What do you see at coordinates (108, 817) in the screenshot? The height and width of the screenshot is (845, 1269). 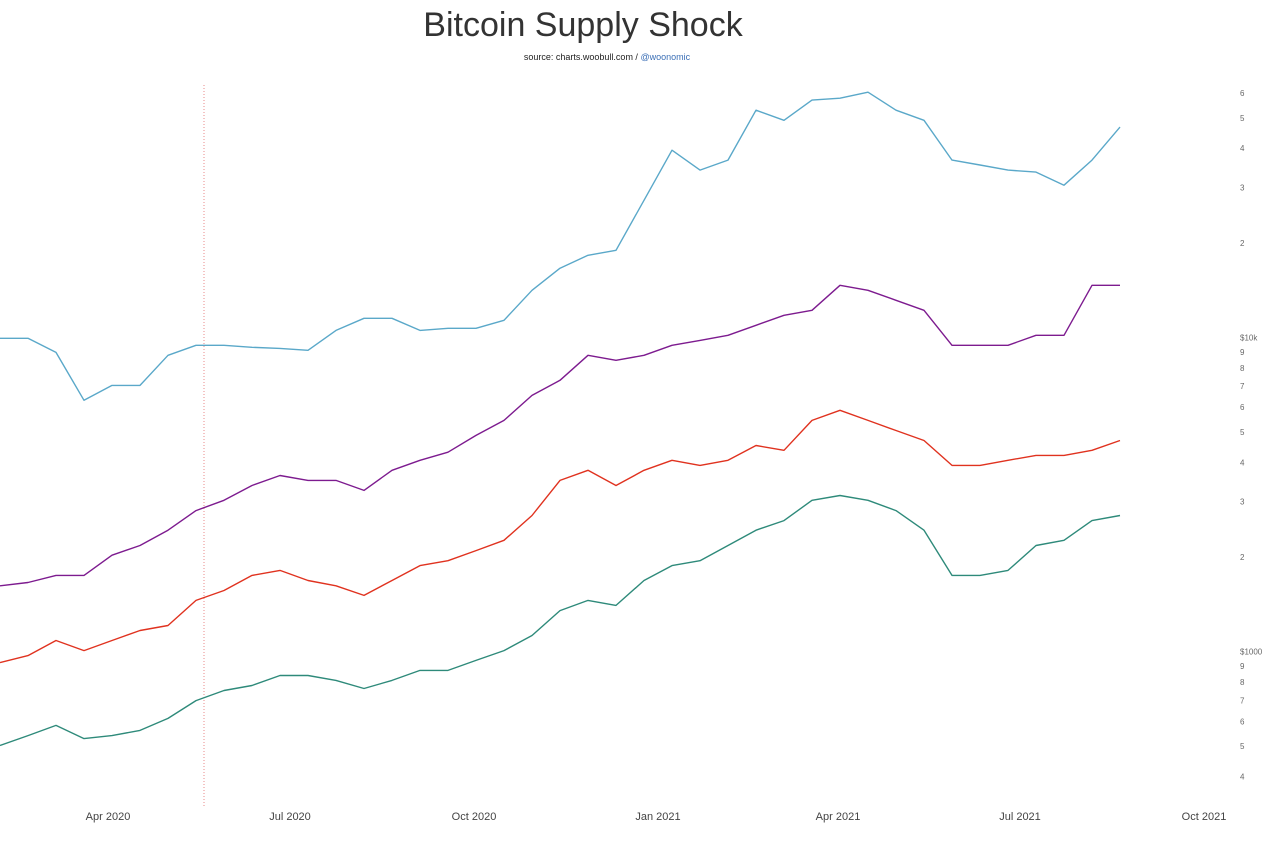 I see `x-tick-label: Apr 2020` at bounding box center [108, 817].